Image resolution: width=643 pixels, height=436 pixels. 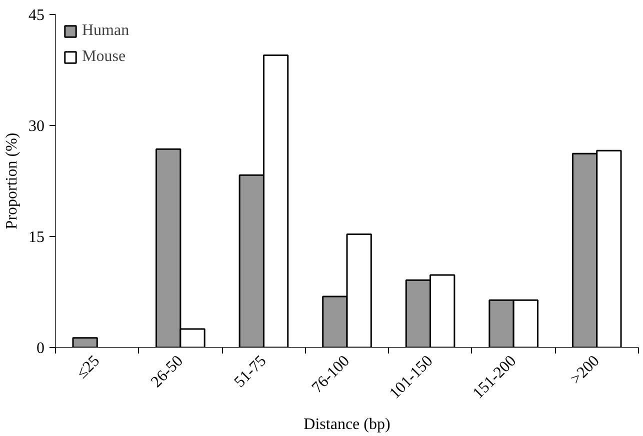 I want to click on legend-label: Mouse, so click(x=104, y=57).